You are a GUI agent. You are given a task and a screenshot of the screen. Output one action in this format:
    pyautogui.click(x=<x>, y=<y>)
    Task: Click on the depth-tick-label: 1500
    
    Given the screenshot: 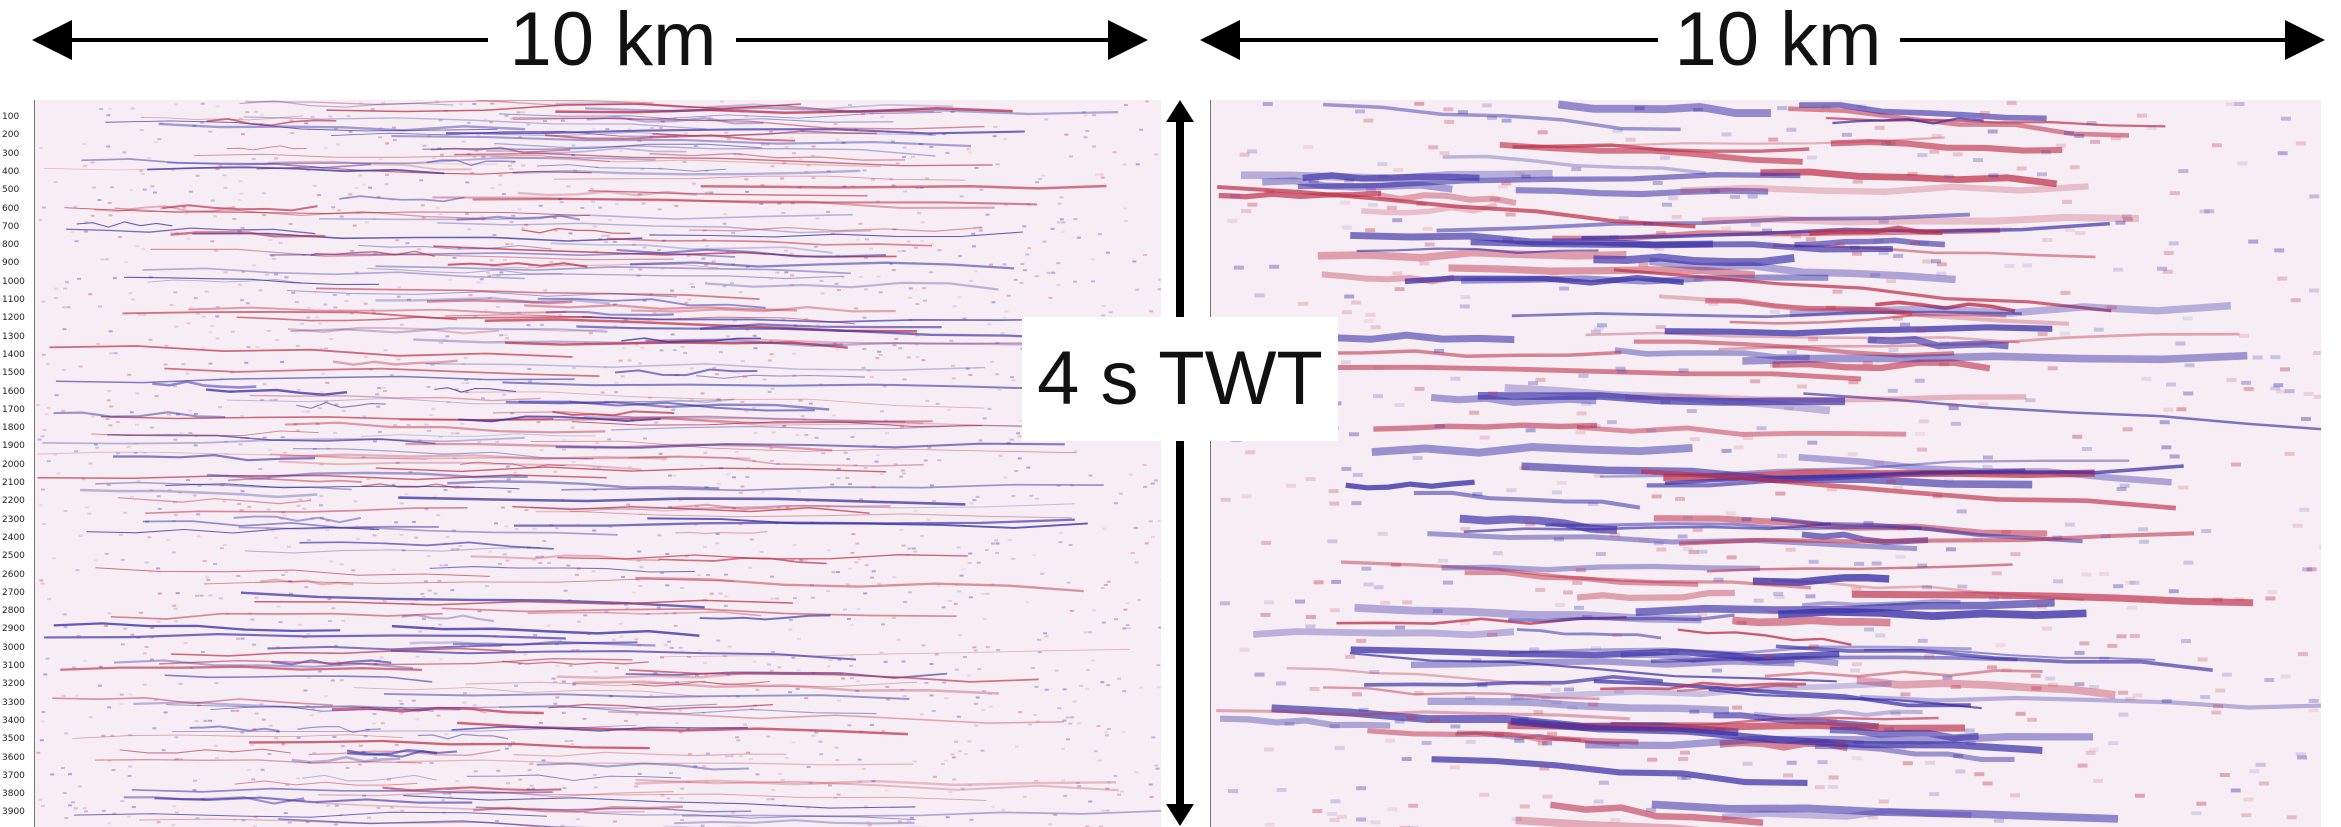 What is the action you would take?
    pyautogui.click(x=13, y=373)
    